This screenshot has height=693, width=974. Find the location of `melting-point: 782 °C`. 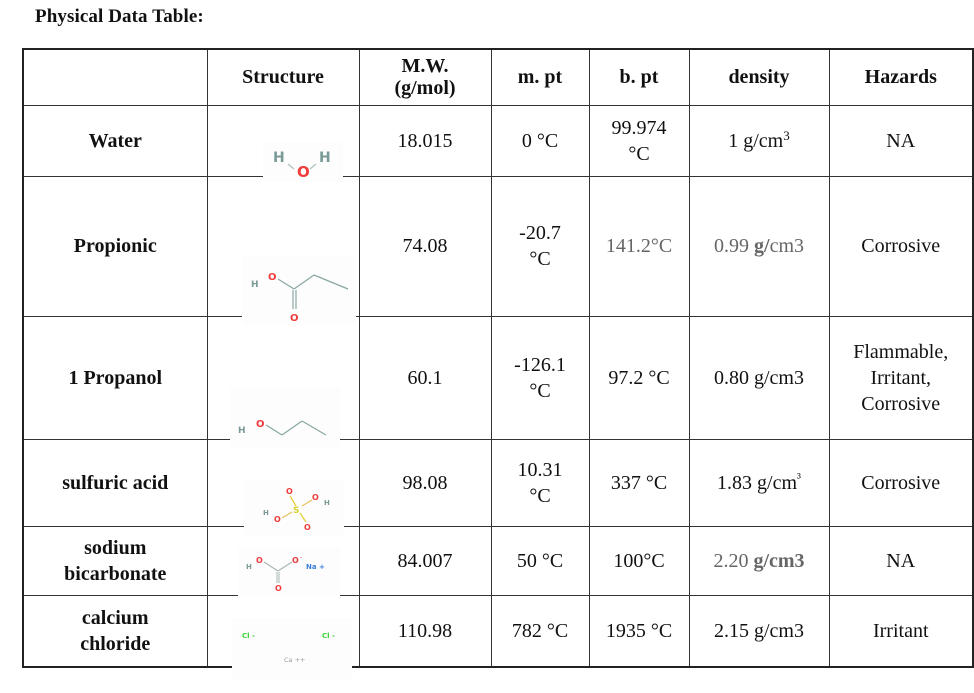

melting-point: 782 °C is located at coordinates (540, 631).